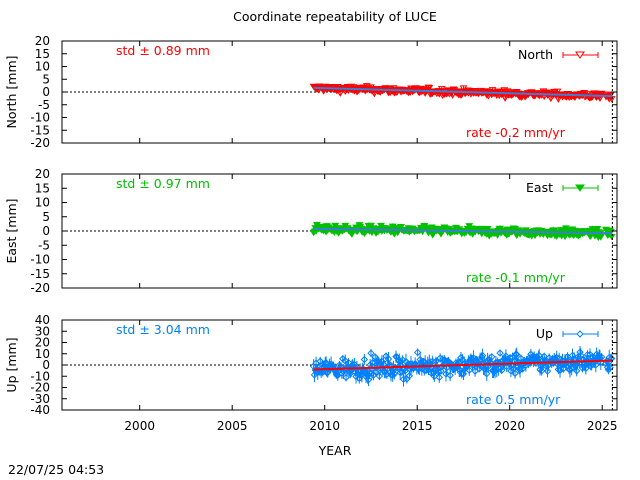 This screenshot has width=640, height=480. I want to click on x-axis-label: YEAR, so click(335, 450).